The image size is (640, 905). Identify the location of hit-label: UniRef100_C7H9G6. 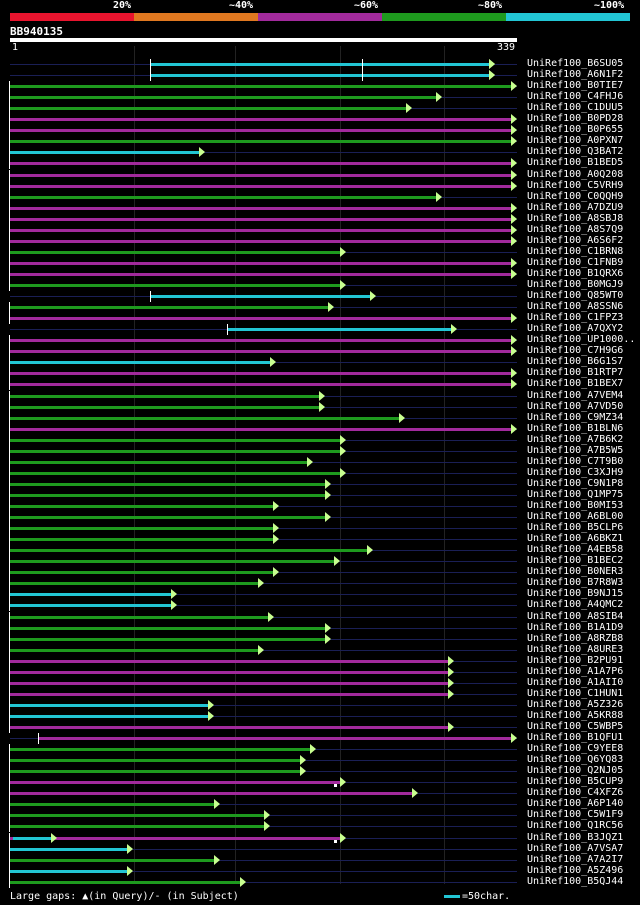
(575, 351).